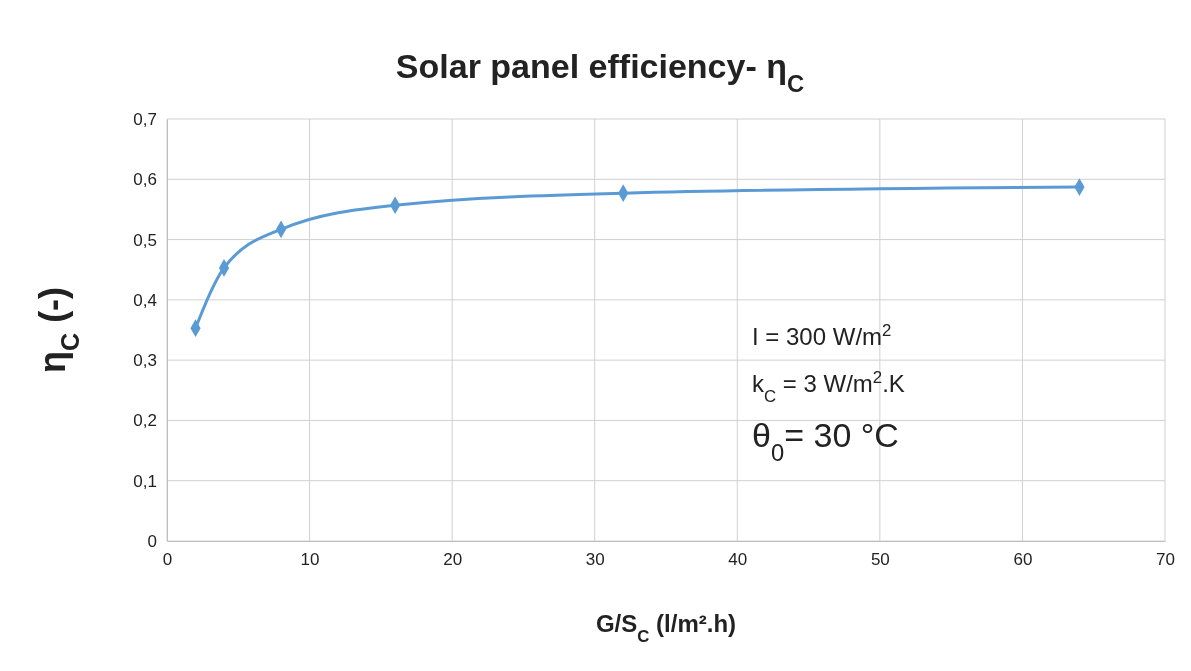  Describe the element at coordinates (738, 560) in the screenshot. I see `x-tick-label: 40` at that location.